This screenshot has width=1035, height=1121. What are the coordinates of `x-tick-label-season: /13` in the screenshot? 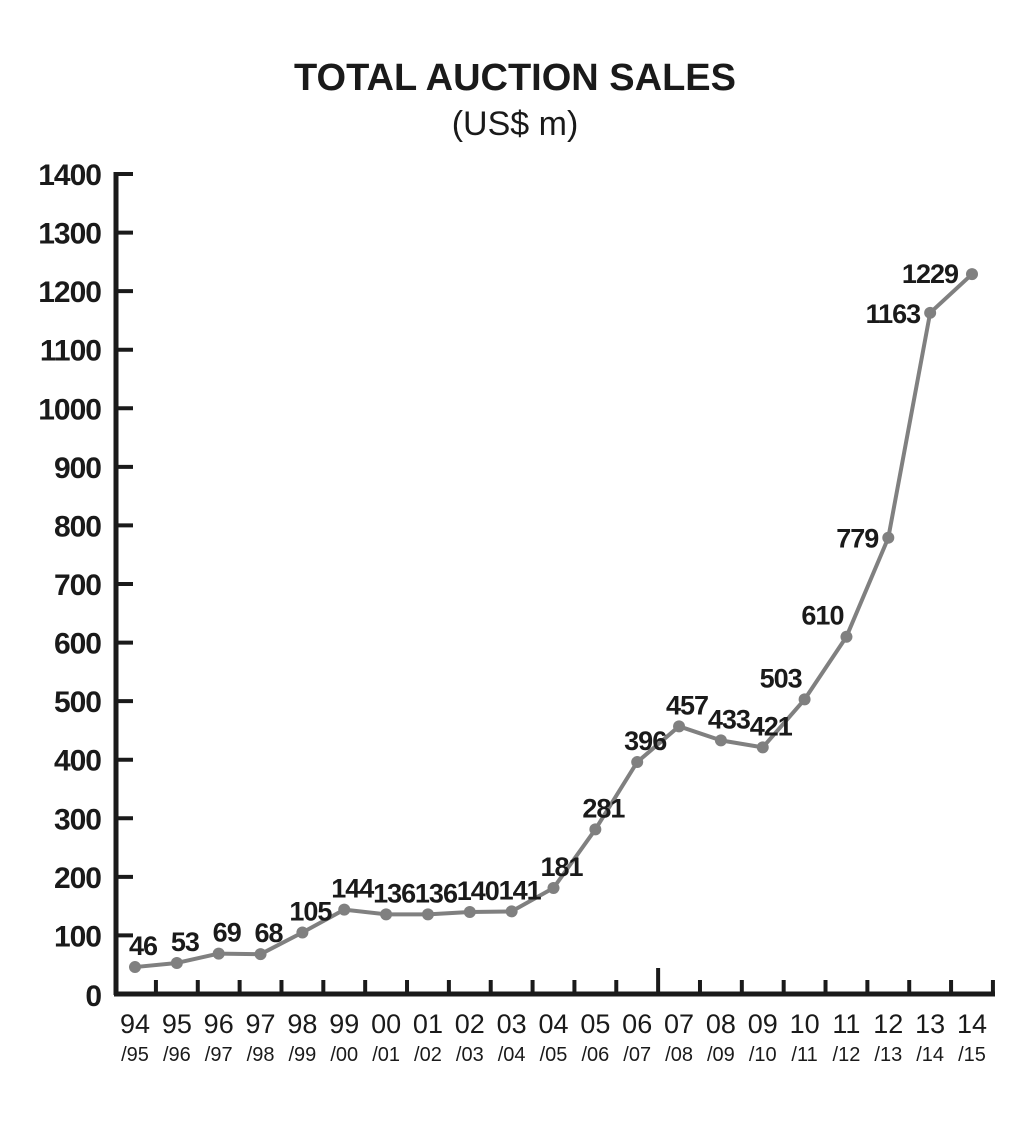 It's located at (888, 1055).